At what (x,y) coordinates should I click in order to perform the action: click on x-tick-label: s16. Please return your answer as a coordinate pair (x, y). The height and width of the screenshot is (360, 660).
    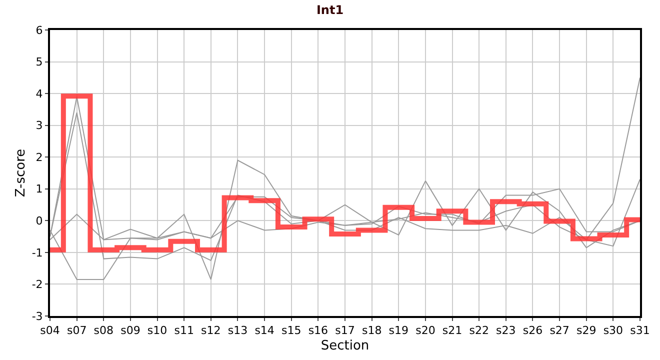
    Looking at the image, I should click on (318, 331).